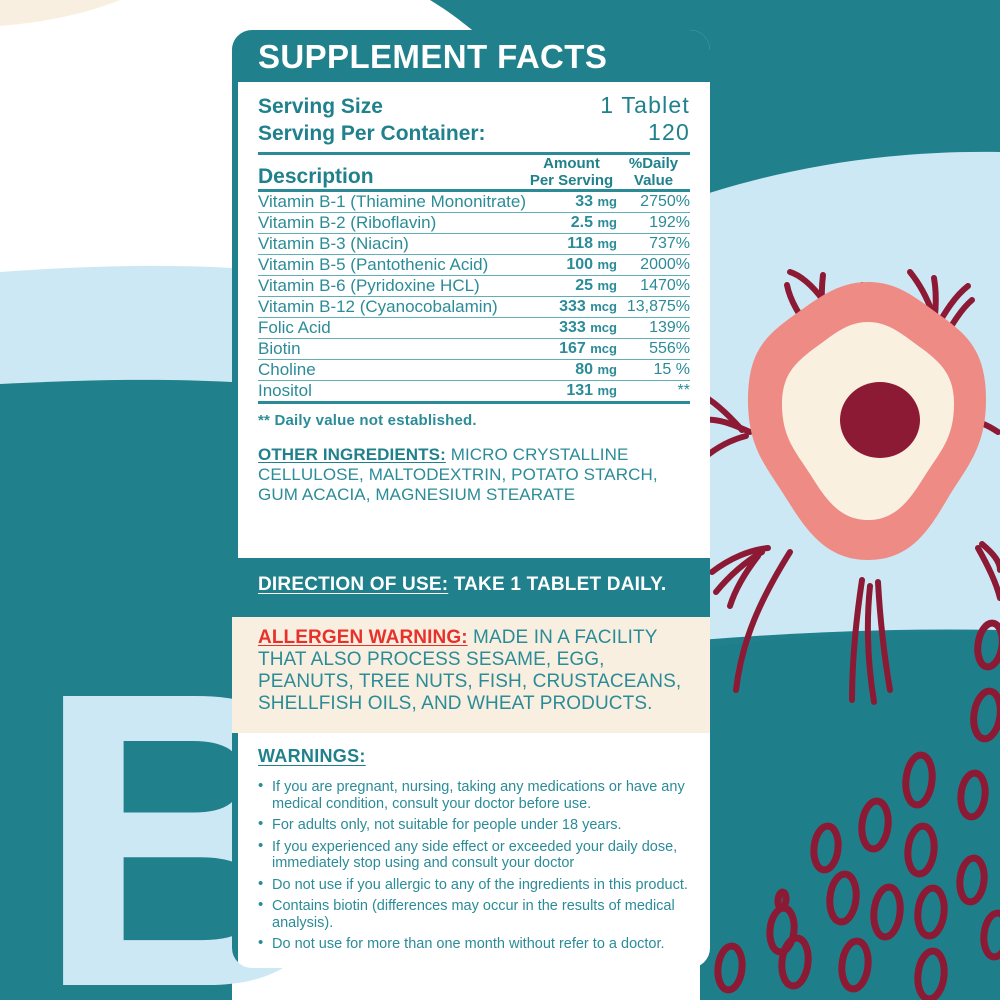  Describe the element at coordinates (479, 105) in the screenshot. I see `serving-size-row: Serving Size 1 Tablet` at that location.